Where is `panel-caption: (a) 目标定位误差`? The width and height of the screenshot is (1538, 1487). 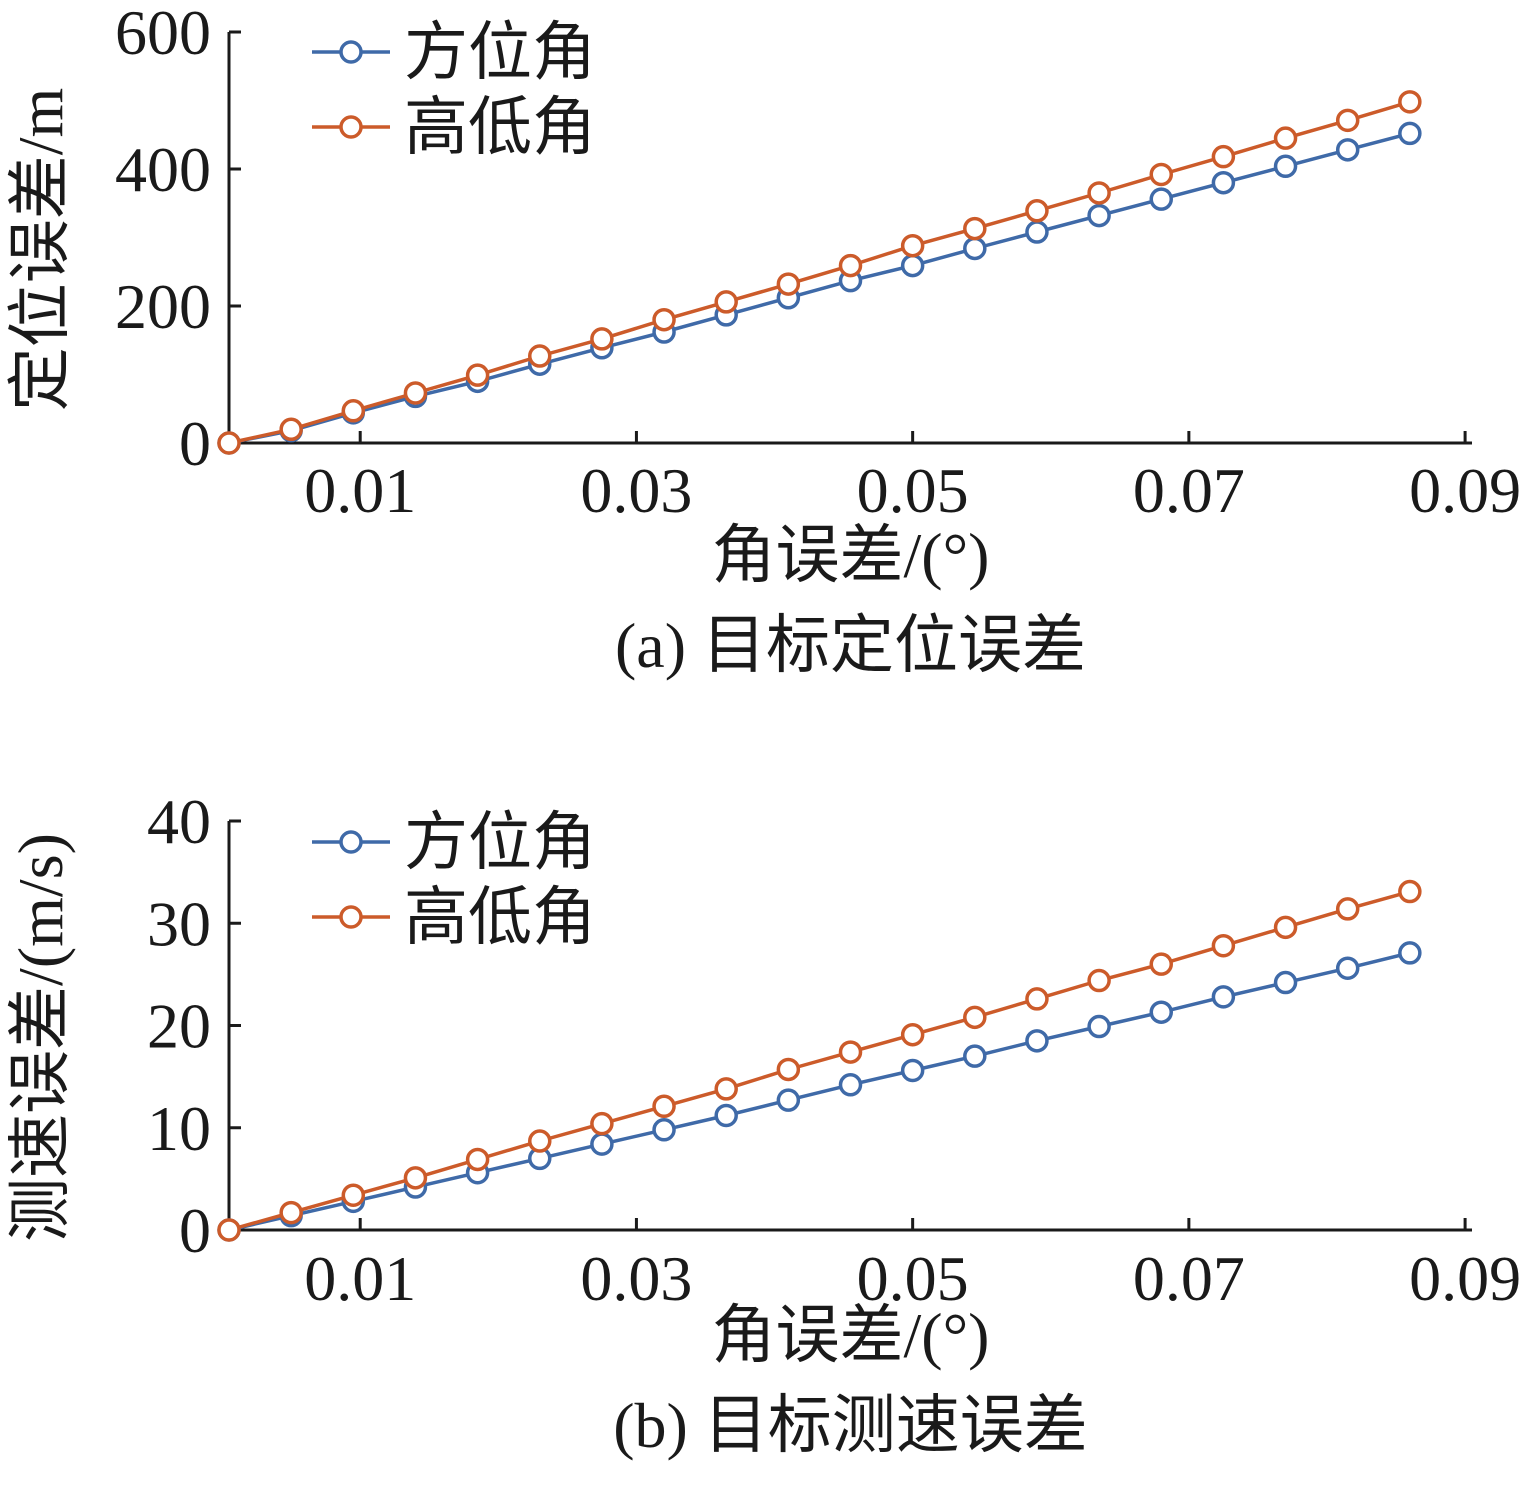 panel-caption: (a) 目标定位误差 is located at coordinates (850, 645).